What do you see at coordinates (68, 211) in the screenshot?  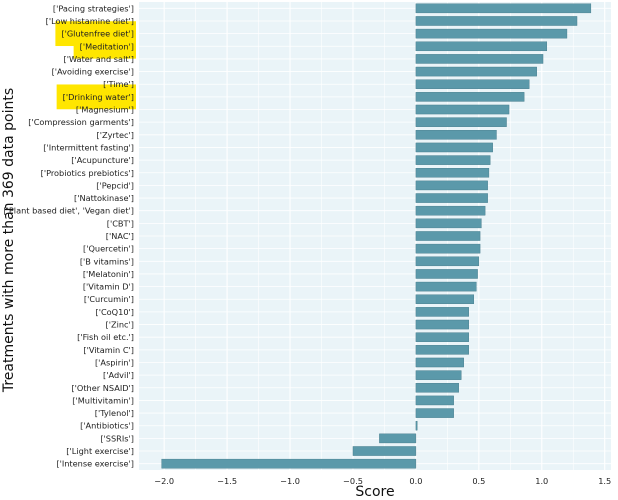 I see `category-label: ['Plant based diet', 'Vegan diet']` at bounding box center [68, 211].